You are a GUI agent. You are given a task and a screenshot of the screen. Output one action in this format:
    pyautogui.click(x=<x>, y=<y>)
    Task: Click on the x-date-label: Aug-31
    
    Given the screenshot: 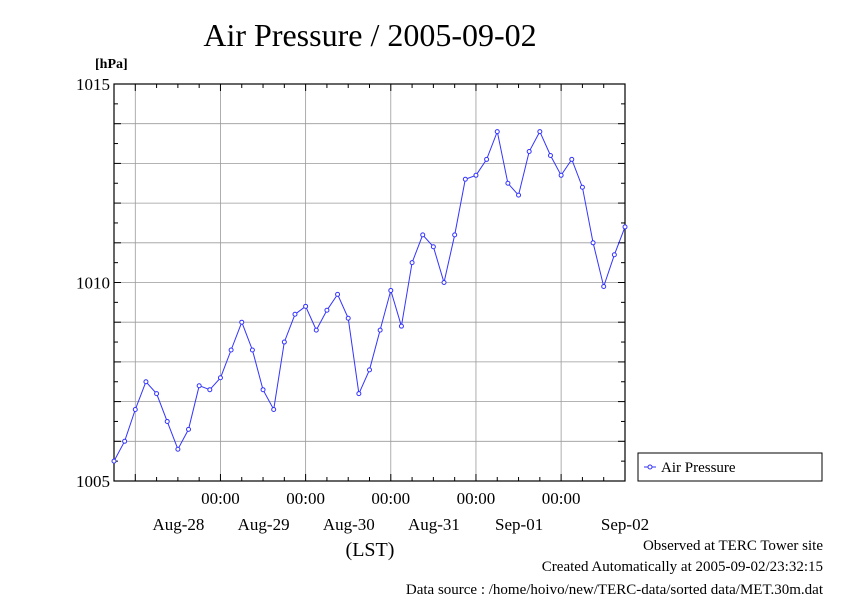 What is the action you would take?
    pyautogui.click(x=434, y=524)
    